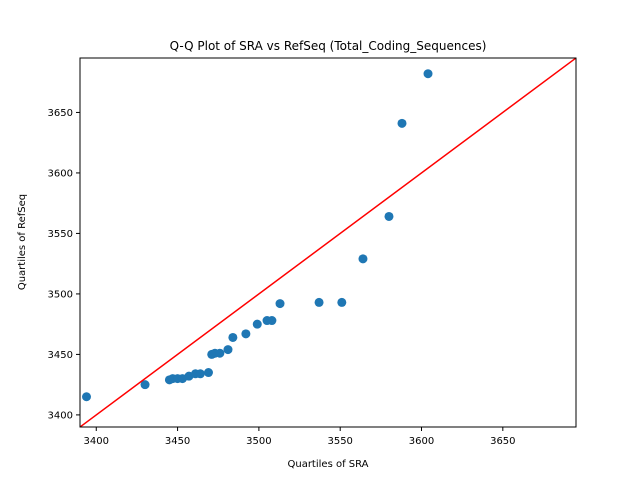 The width and height of the screenshot is (640, 480). What do you see at coordinates (22, 242) in the screenshot?
I see `y-axis-label: Quartiles of RefSeq` at bounding box center [22, 242].